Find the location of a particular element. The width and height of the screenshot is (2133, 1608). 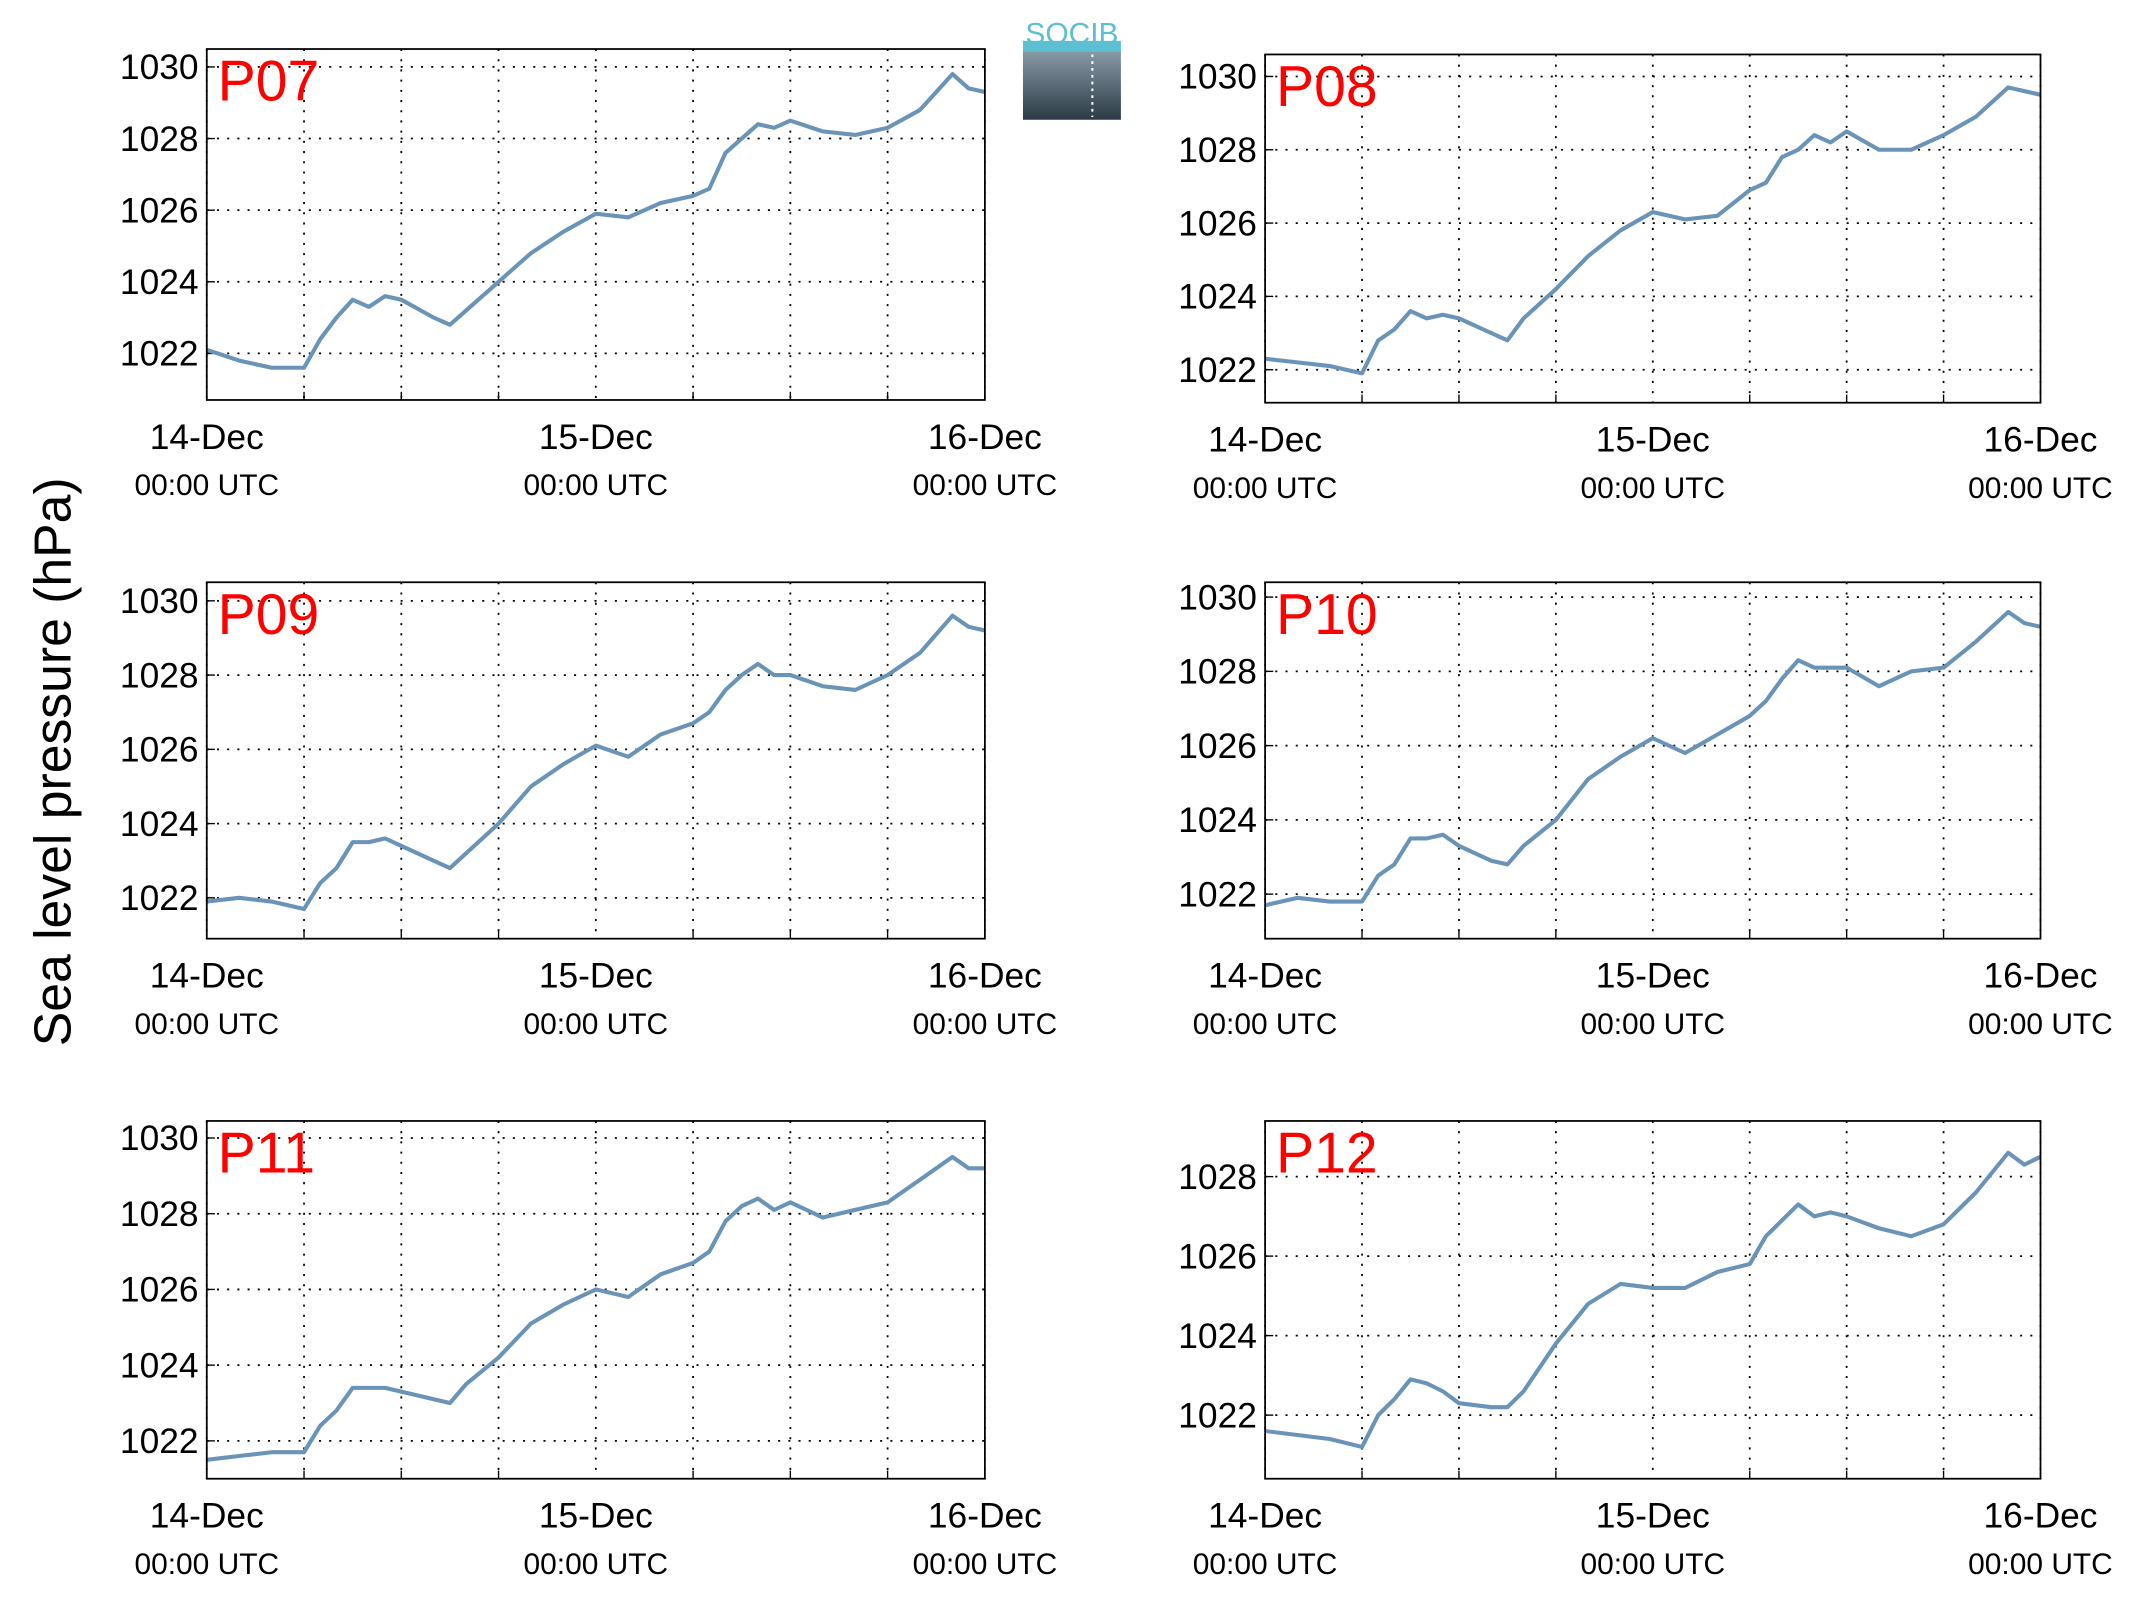

panel-title: P12 is located at coordinates (1327, 1154).